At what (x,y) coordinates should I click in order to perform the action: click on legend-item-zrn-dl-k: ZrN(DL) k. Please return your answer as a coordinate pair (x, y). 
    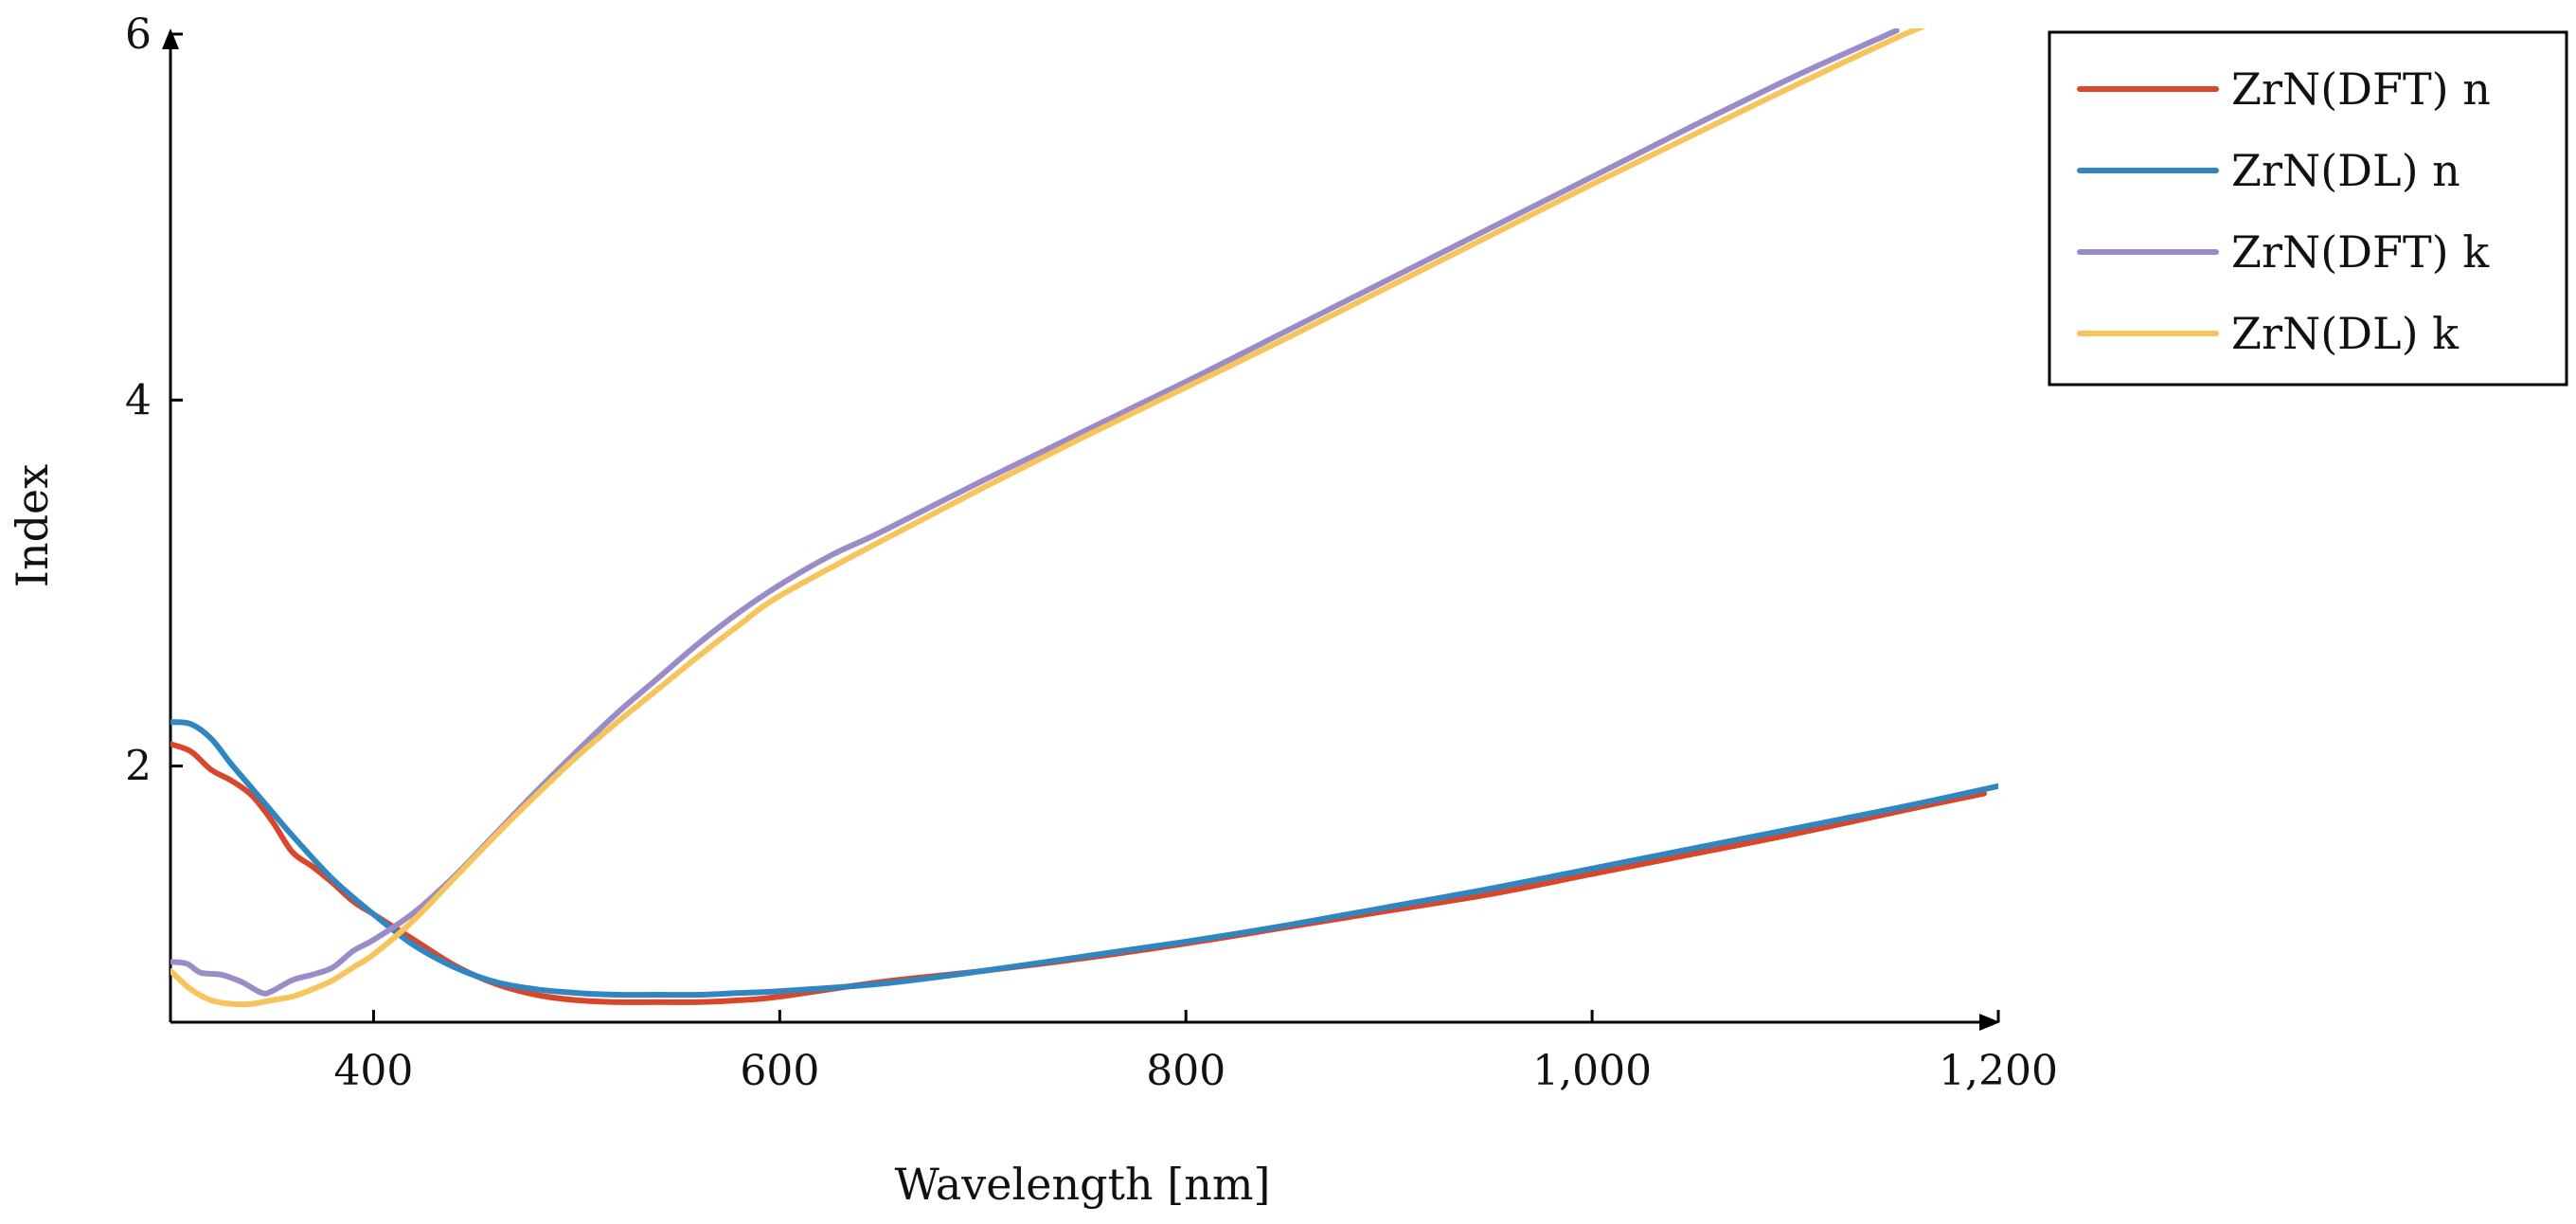
    Looking at the image, I should click on (2268, 333).